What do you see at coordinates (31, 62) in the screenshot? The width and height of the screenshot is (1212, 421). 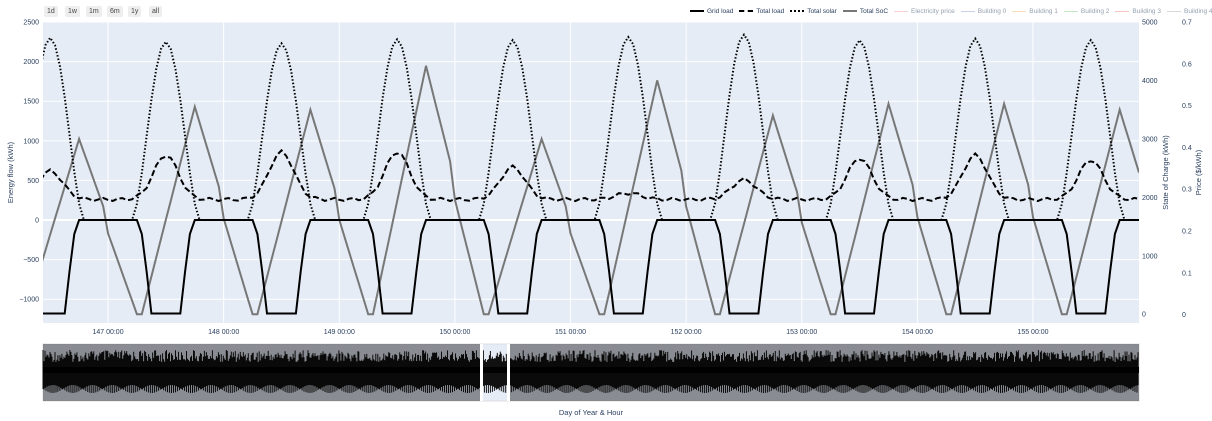 I see `y-left-tick-label: 2000` at bounding box center [31, 62].